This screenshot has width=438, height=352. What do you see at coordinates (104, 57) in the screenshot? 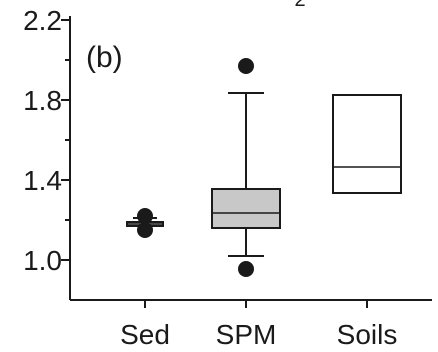
I see `panel-label: (b)` at bounding box center [104, 57].